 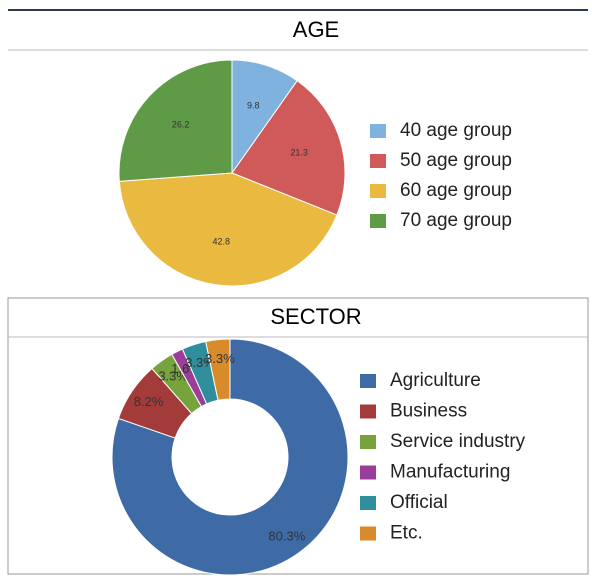 What do you see at coordinates (456, 220) in the screenshot?
I see `legend-label: 70 age group` at bounding box center [456, 220].